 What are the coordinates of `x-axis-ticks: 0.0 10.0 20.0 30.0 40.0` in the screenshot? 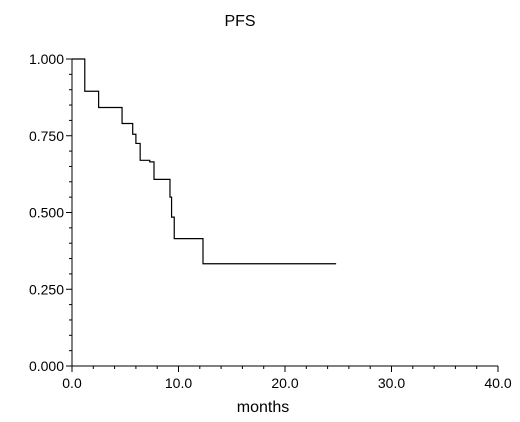 It's located at (287, 378).